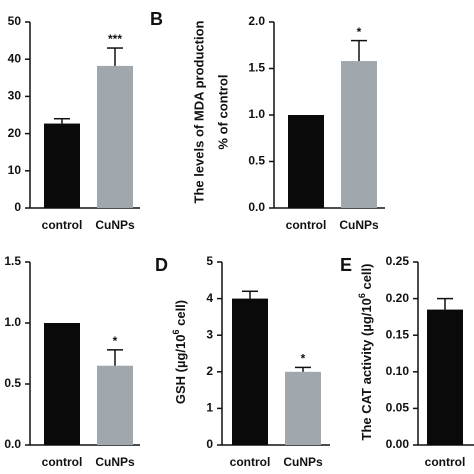 The width and height of the screenshot is (474, 474). Describe the element at coordinates (346, 265) in the screenshot. I see `panel-letter: E` at that location.